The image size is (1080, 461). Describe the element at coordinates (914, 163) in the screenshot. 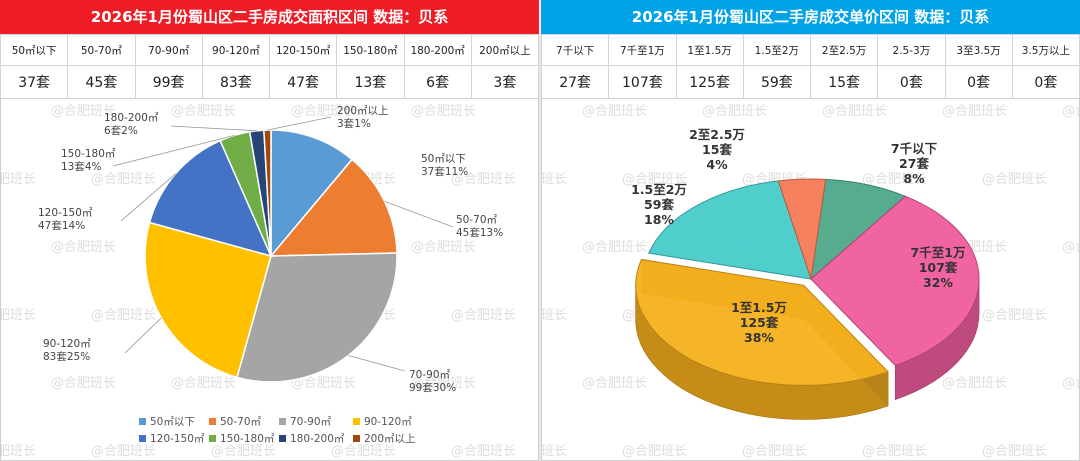

I see `price-label-value: 27套` at that location.